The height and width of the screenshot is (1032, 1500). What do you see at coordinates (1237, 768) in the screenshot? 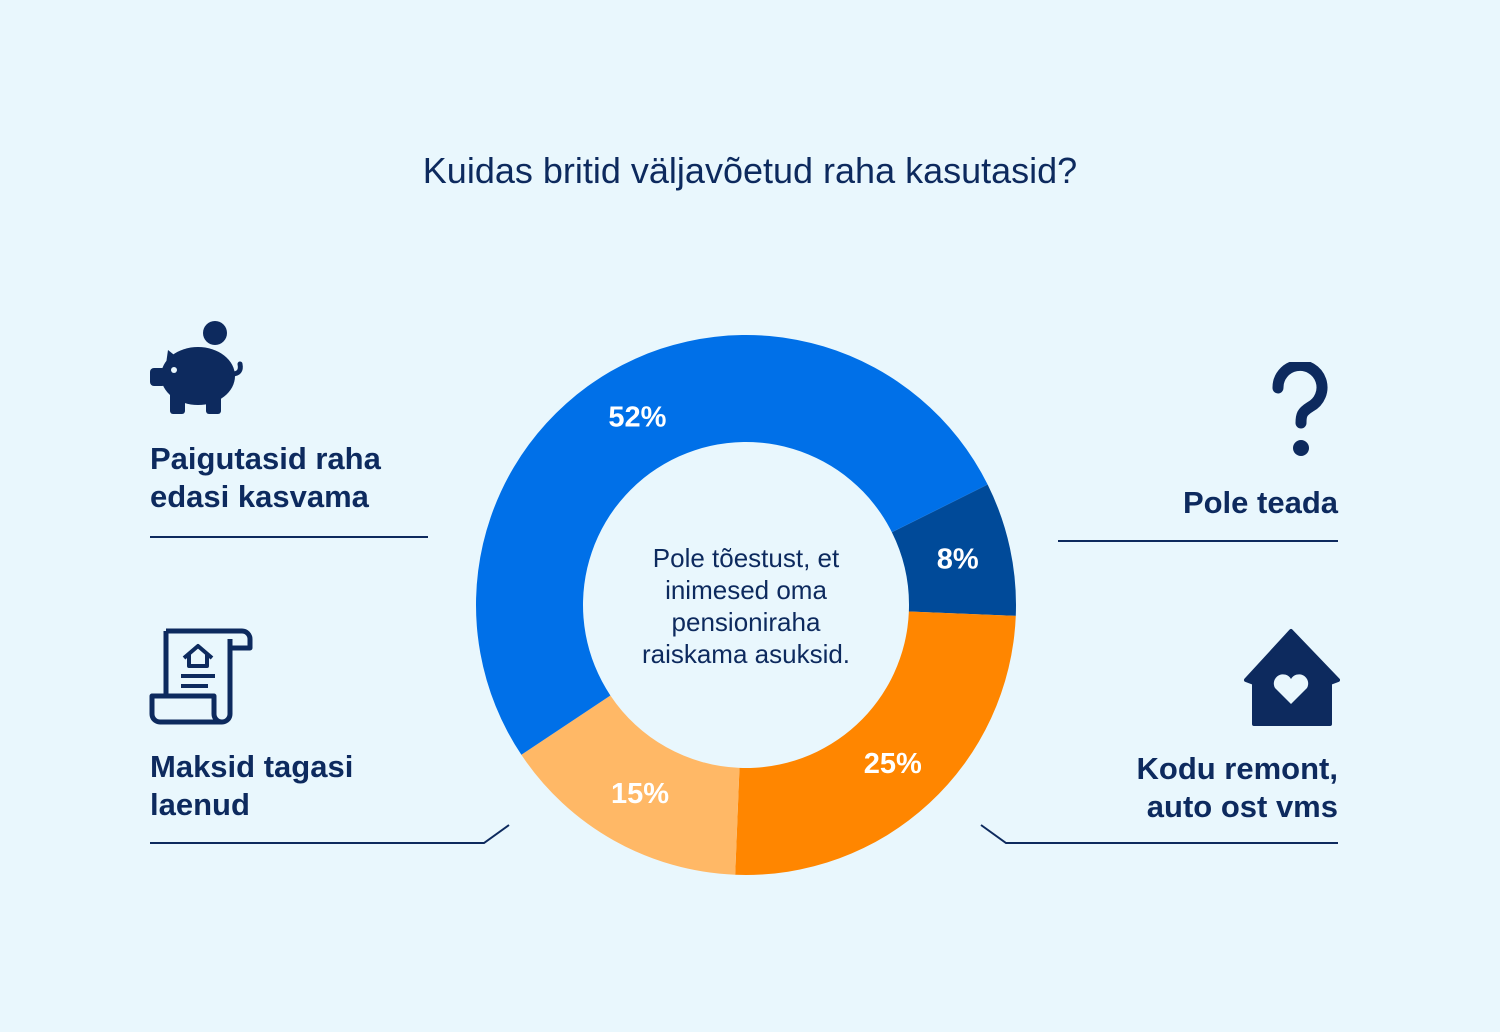
I see `home-label-line-1: Kodu remont,` at bounding box center [1237, 768].